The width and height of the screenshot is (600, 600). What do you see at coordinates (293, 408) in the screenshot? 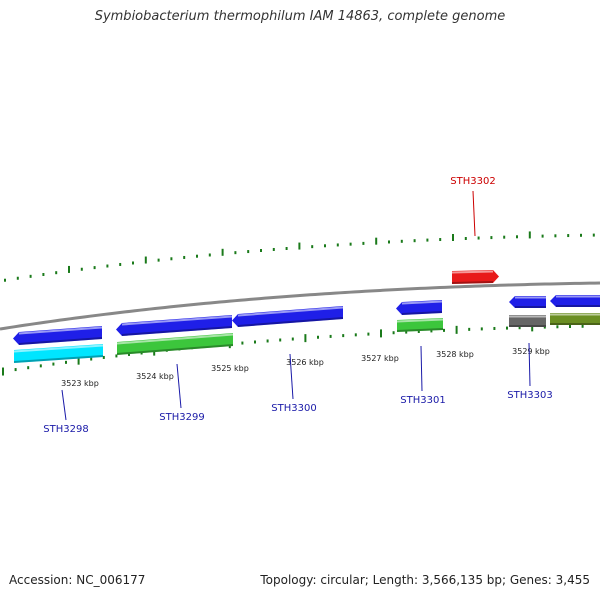
I see `gene-label-sth3300: STH3300` at bounding box center [293, 408].